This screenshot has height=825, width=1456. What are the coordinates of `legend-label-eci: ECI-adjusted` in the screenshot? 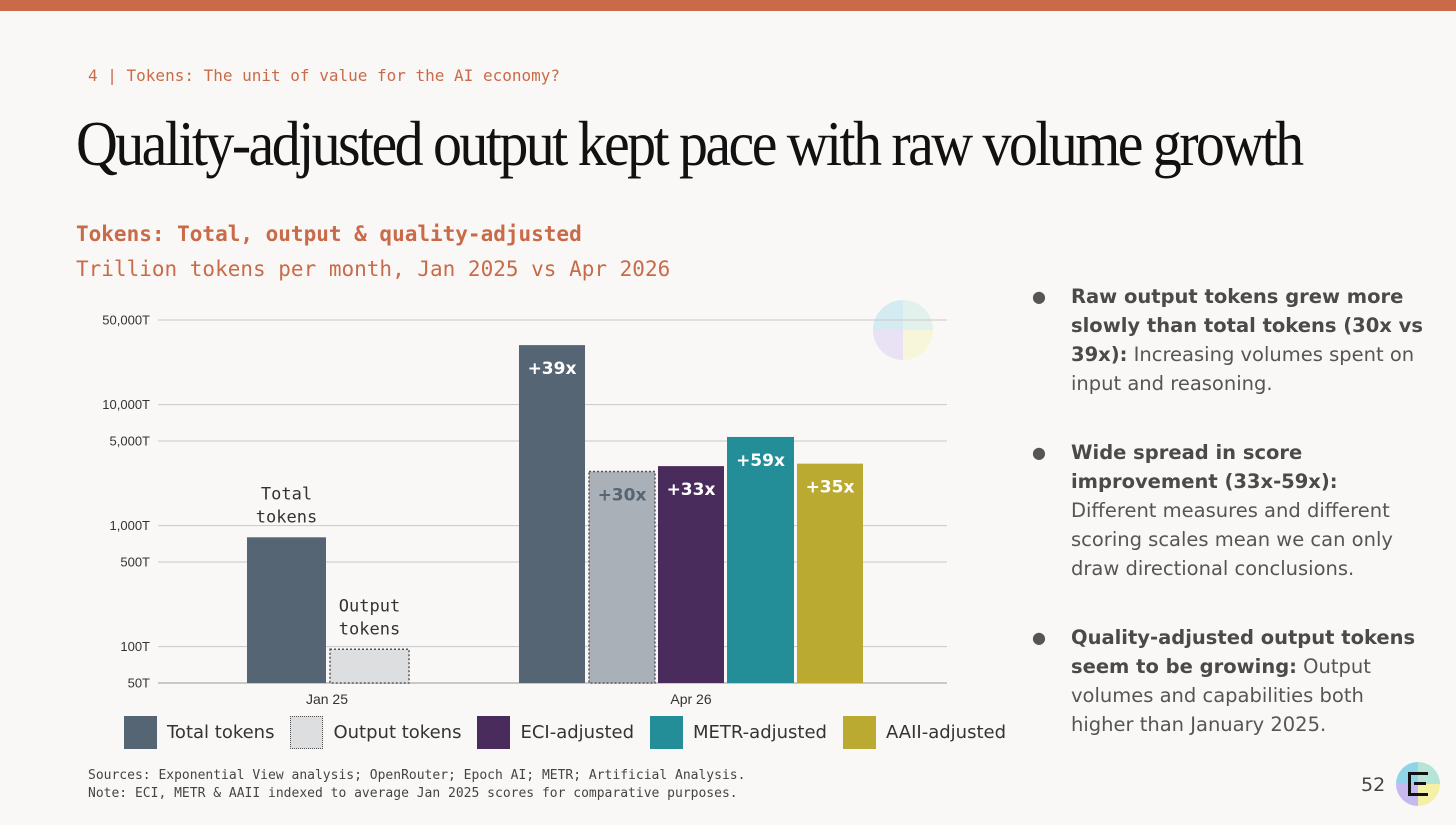 It's located at (577, 732).